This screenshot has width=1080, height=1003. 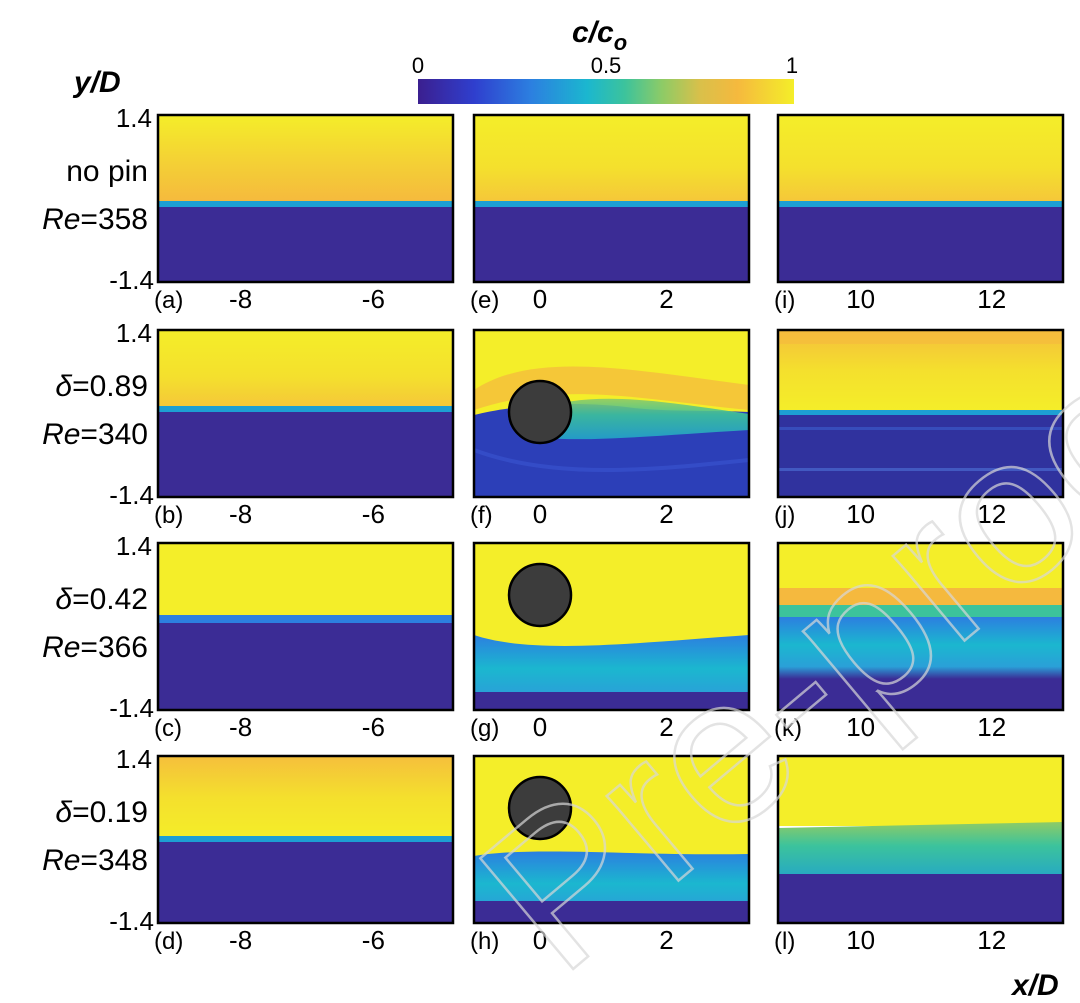 I want to click on panel-label: (c), so click(x=168, y=728).